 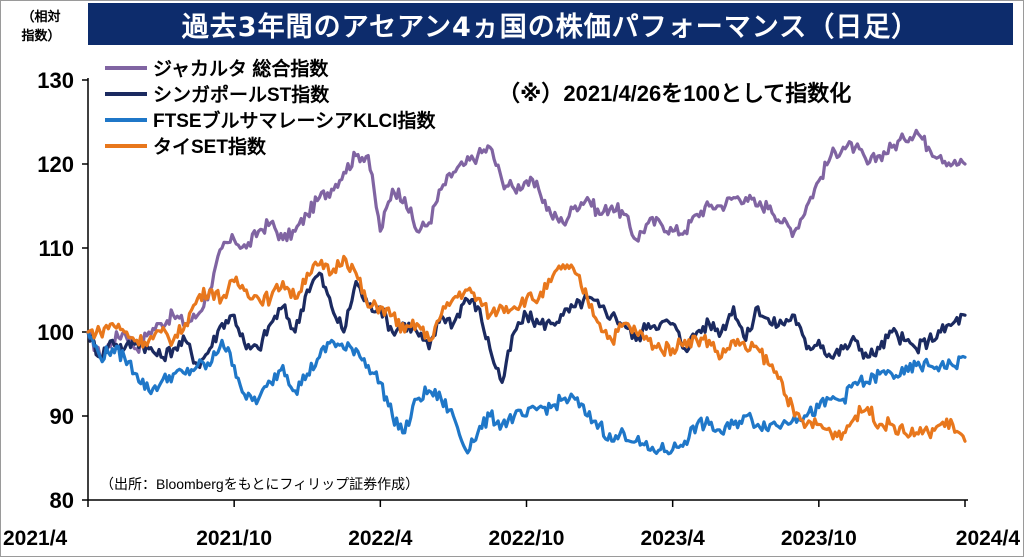 I want to click on y-axis-unit-label: （相対 指数）, so click(x=41, y=27).